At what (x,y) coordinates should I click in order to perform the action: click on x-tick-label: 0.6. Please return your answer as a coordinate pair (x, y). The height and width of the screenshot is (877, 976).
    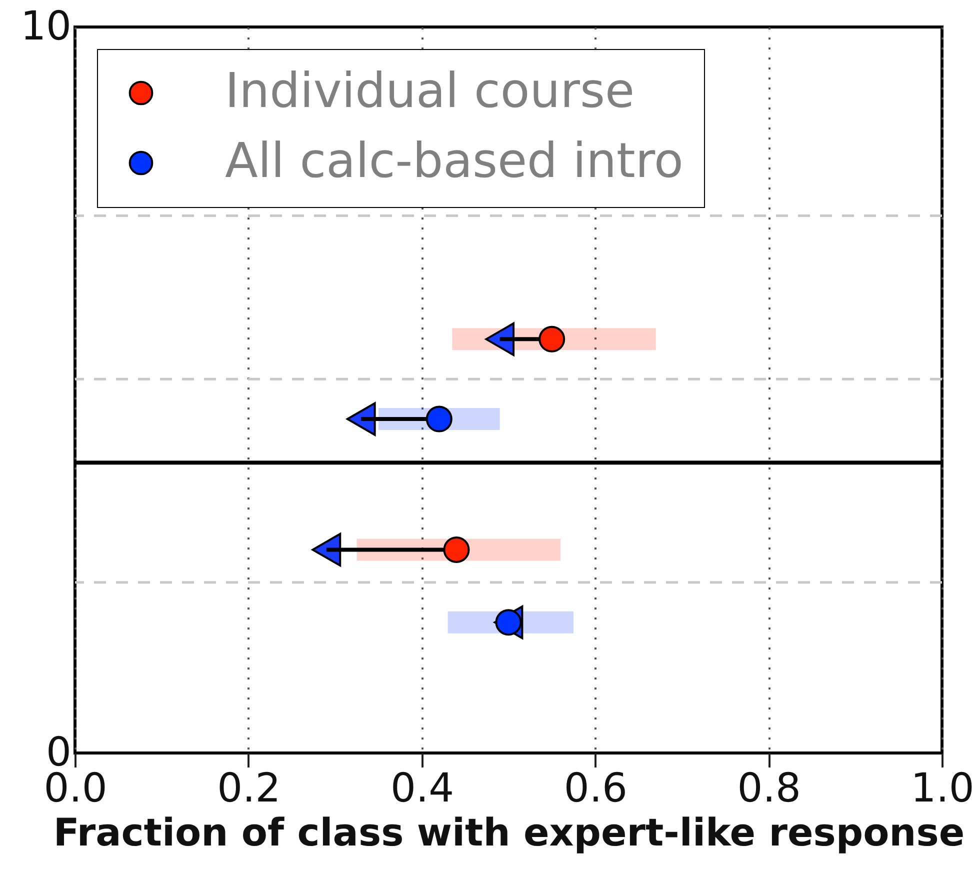
    Looking at the image, I should click on (596, 789).